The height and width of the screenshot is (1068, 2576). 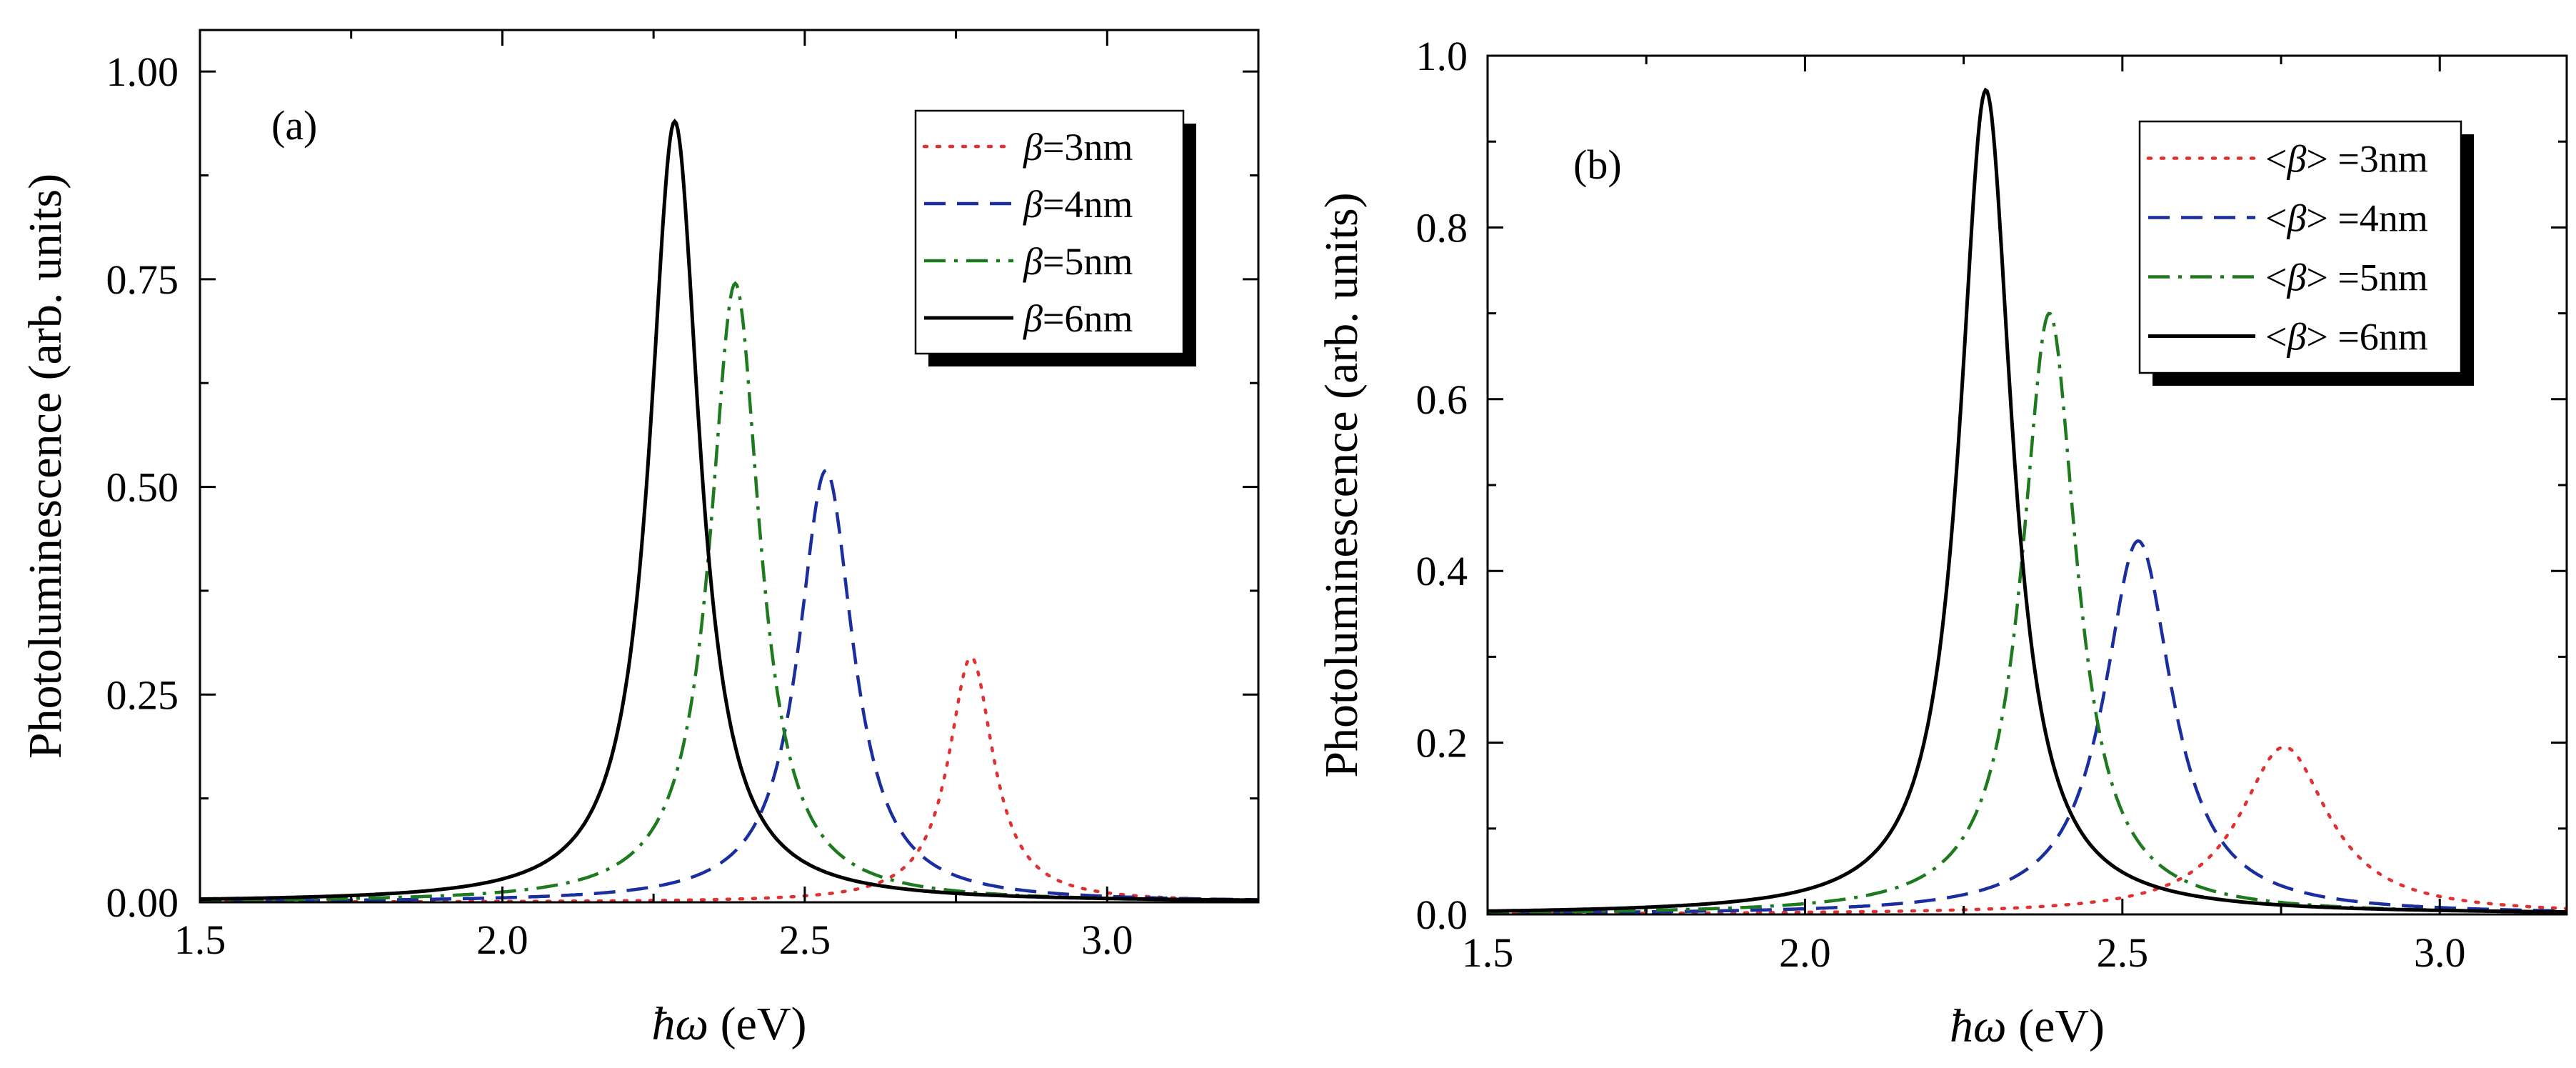 What do you see at coordinates (142, 72) in the screenshot?
I see `y-tick-label: 1.00` at bounding box center [142, 72].